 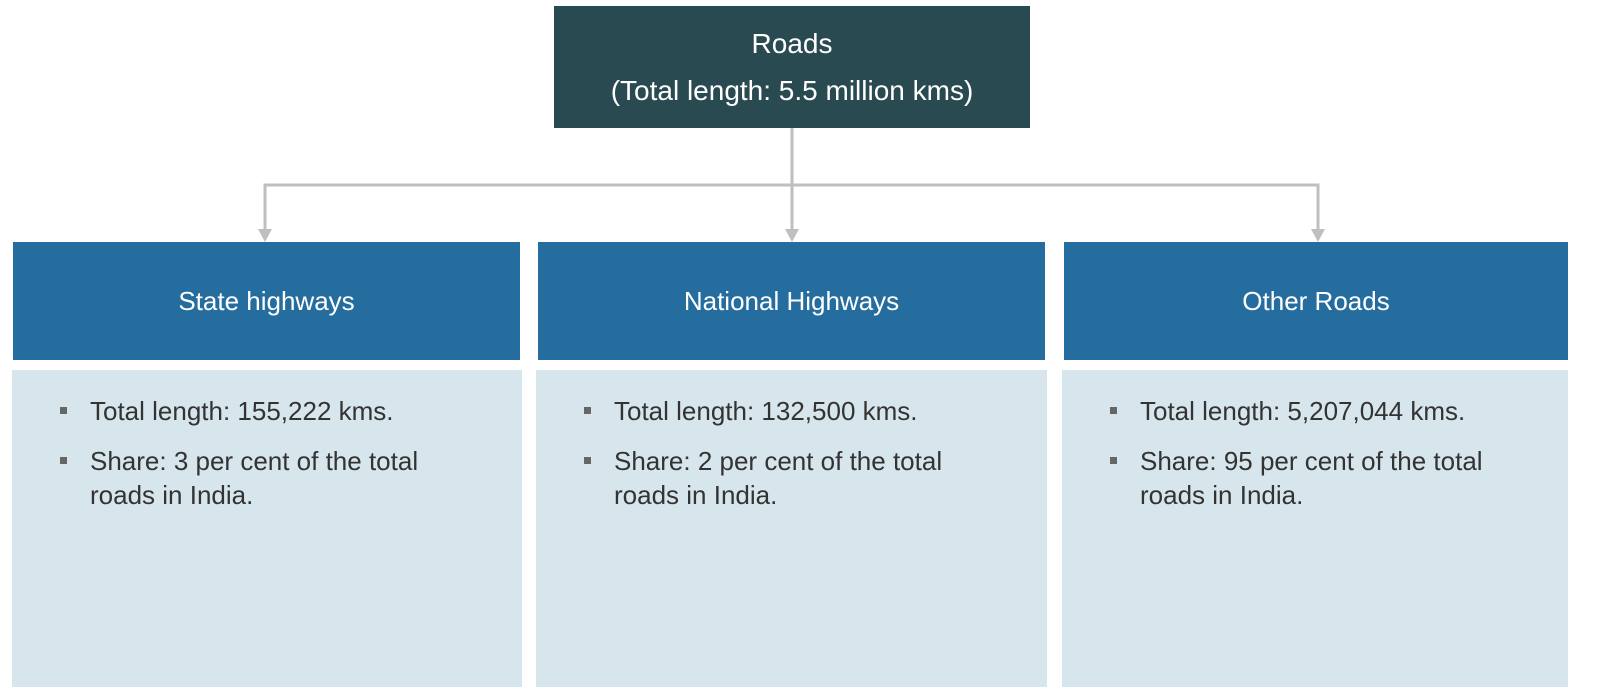 I want to click on node-header: Other Roads, so click(x=1316, y=301).